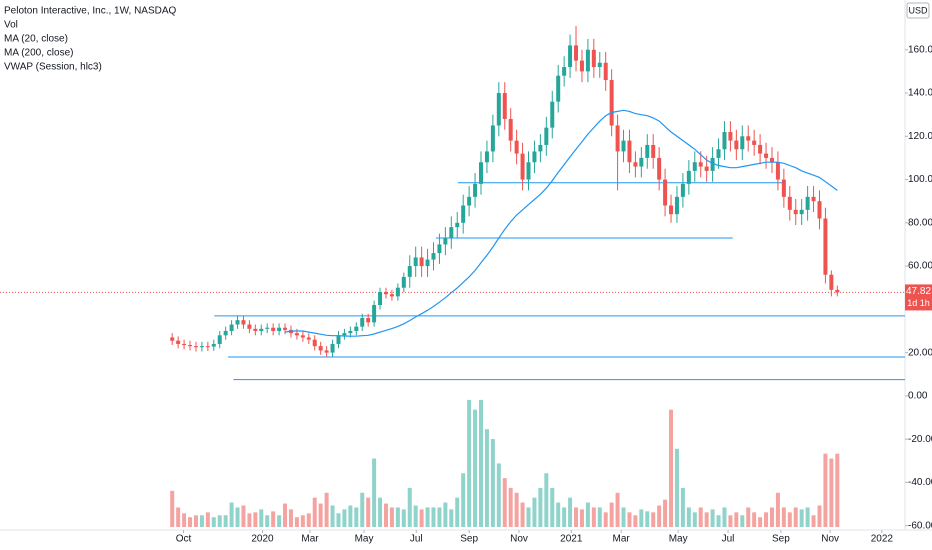 The width and height of the screenshot is (932, 550). I want to click on indicator-label: VWAP (Session, hlc3), so click(53, 67).